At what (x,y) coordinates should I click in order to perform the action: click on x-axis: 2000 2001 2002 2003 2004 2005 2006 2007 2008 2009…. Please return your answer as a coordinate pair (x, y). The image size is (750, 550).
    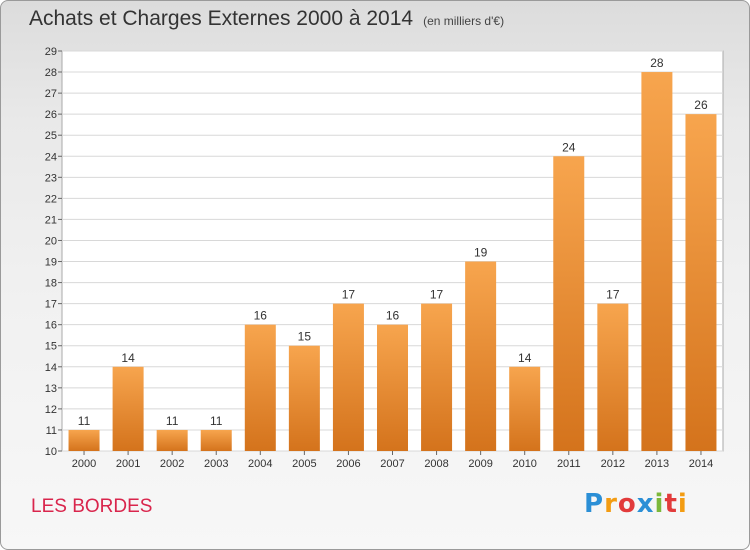
    Looking at the image, I should click on (392, 460).